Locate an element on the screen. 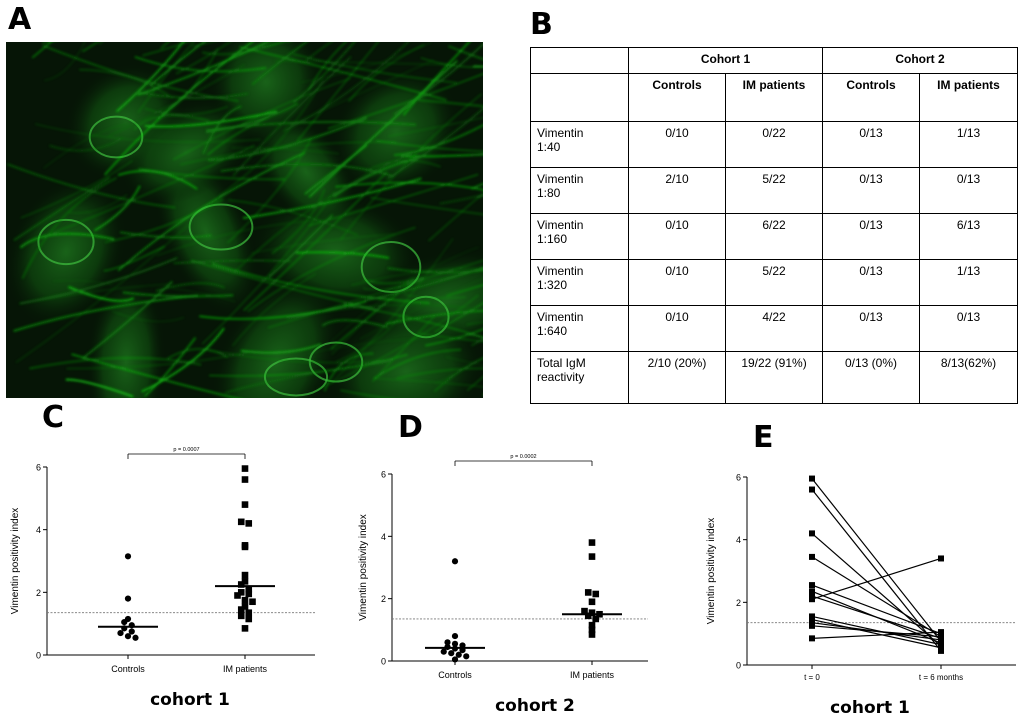  x-tick-label: IM patients is located at coordinates (245, 669).